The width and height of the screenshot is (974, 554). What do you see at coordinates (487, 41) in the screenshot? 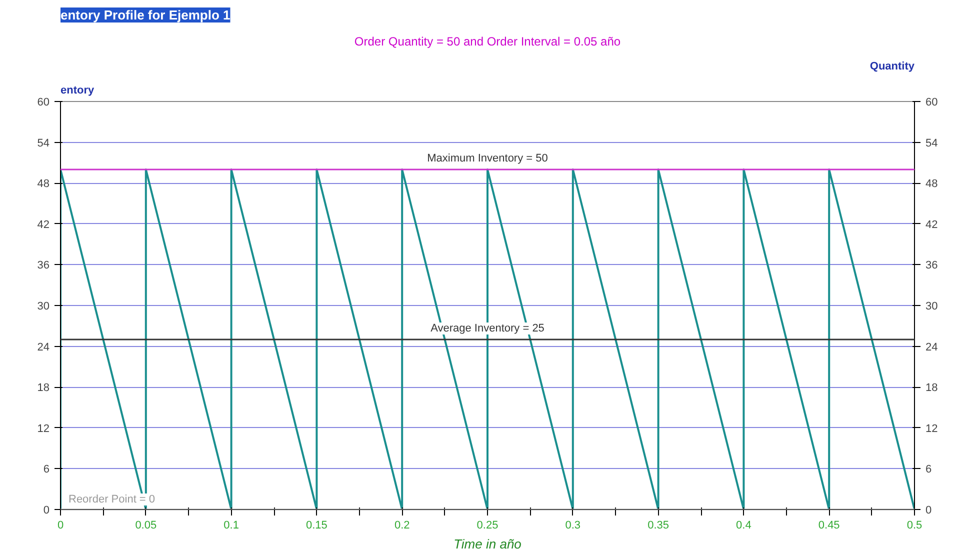
I see `chart-subtitle: Order Quantity = 50 and Order Interval = 0.05 año` at bounding box center [487, 41].